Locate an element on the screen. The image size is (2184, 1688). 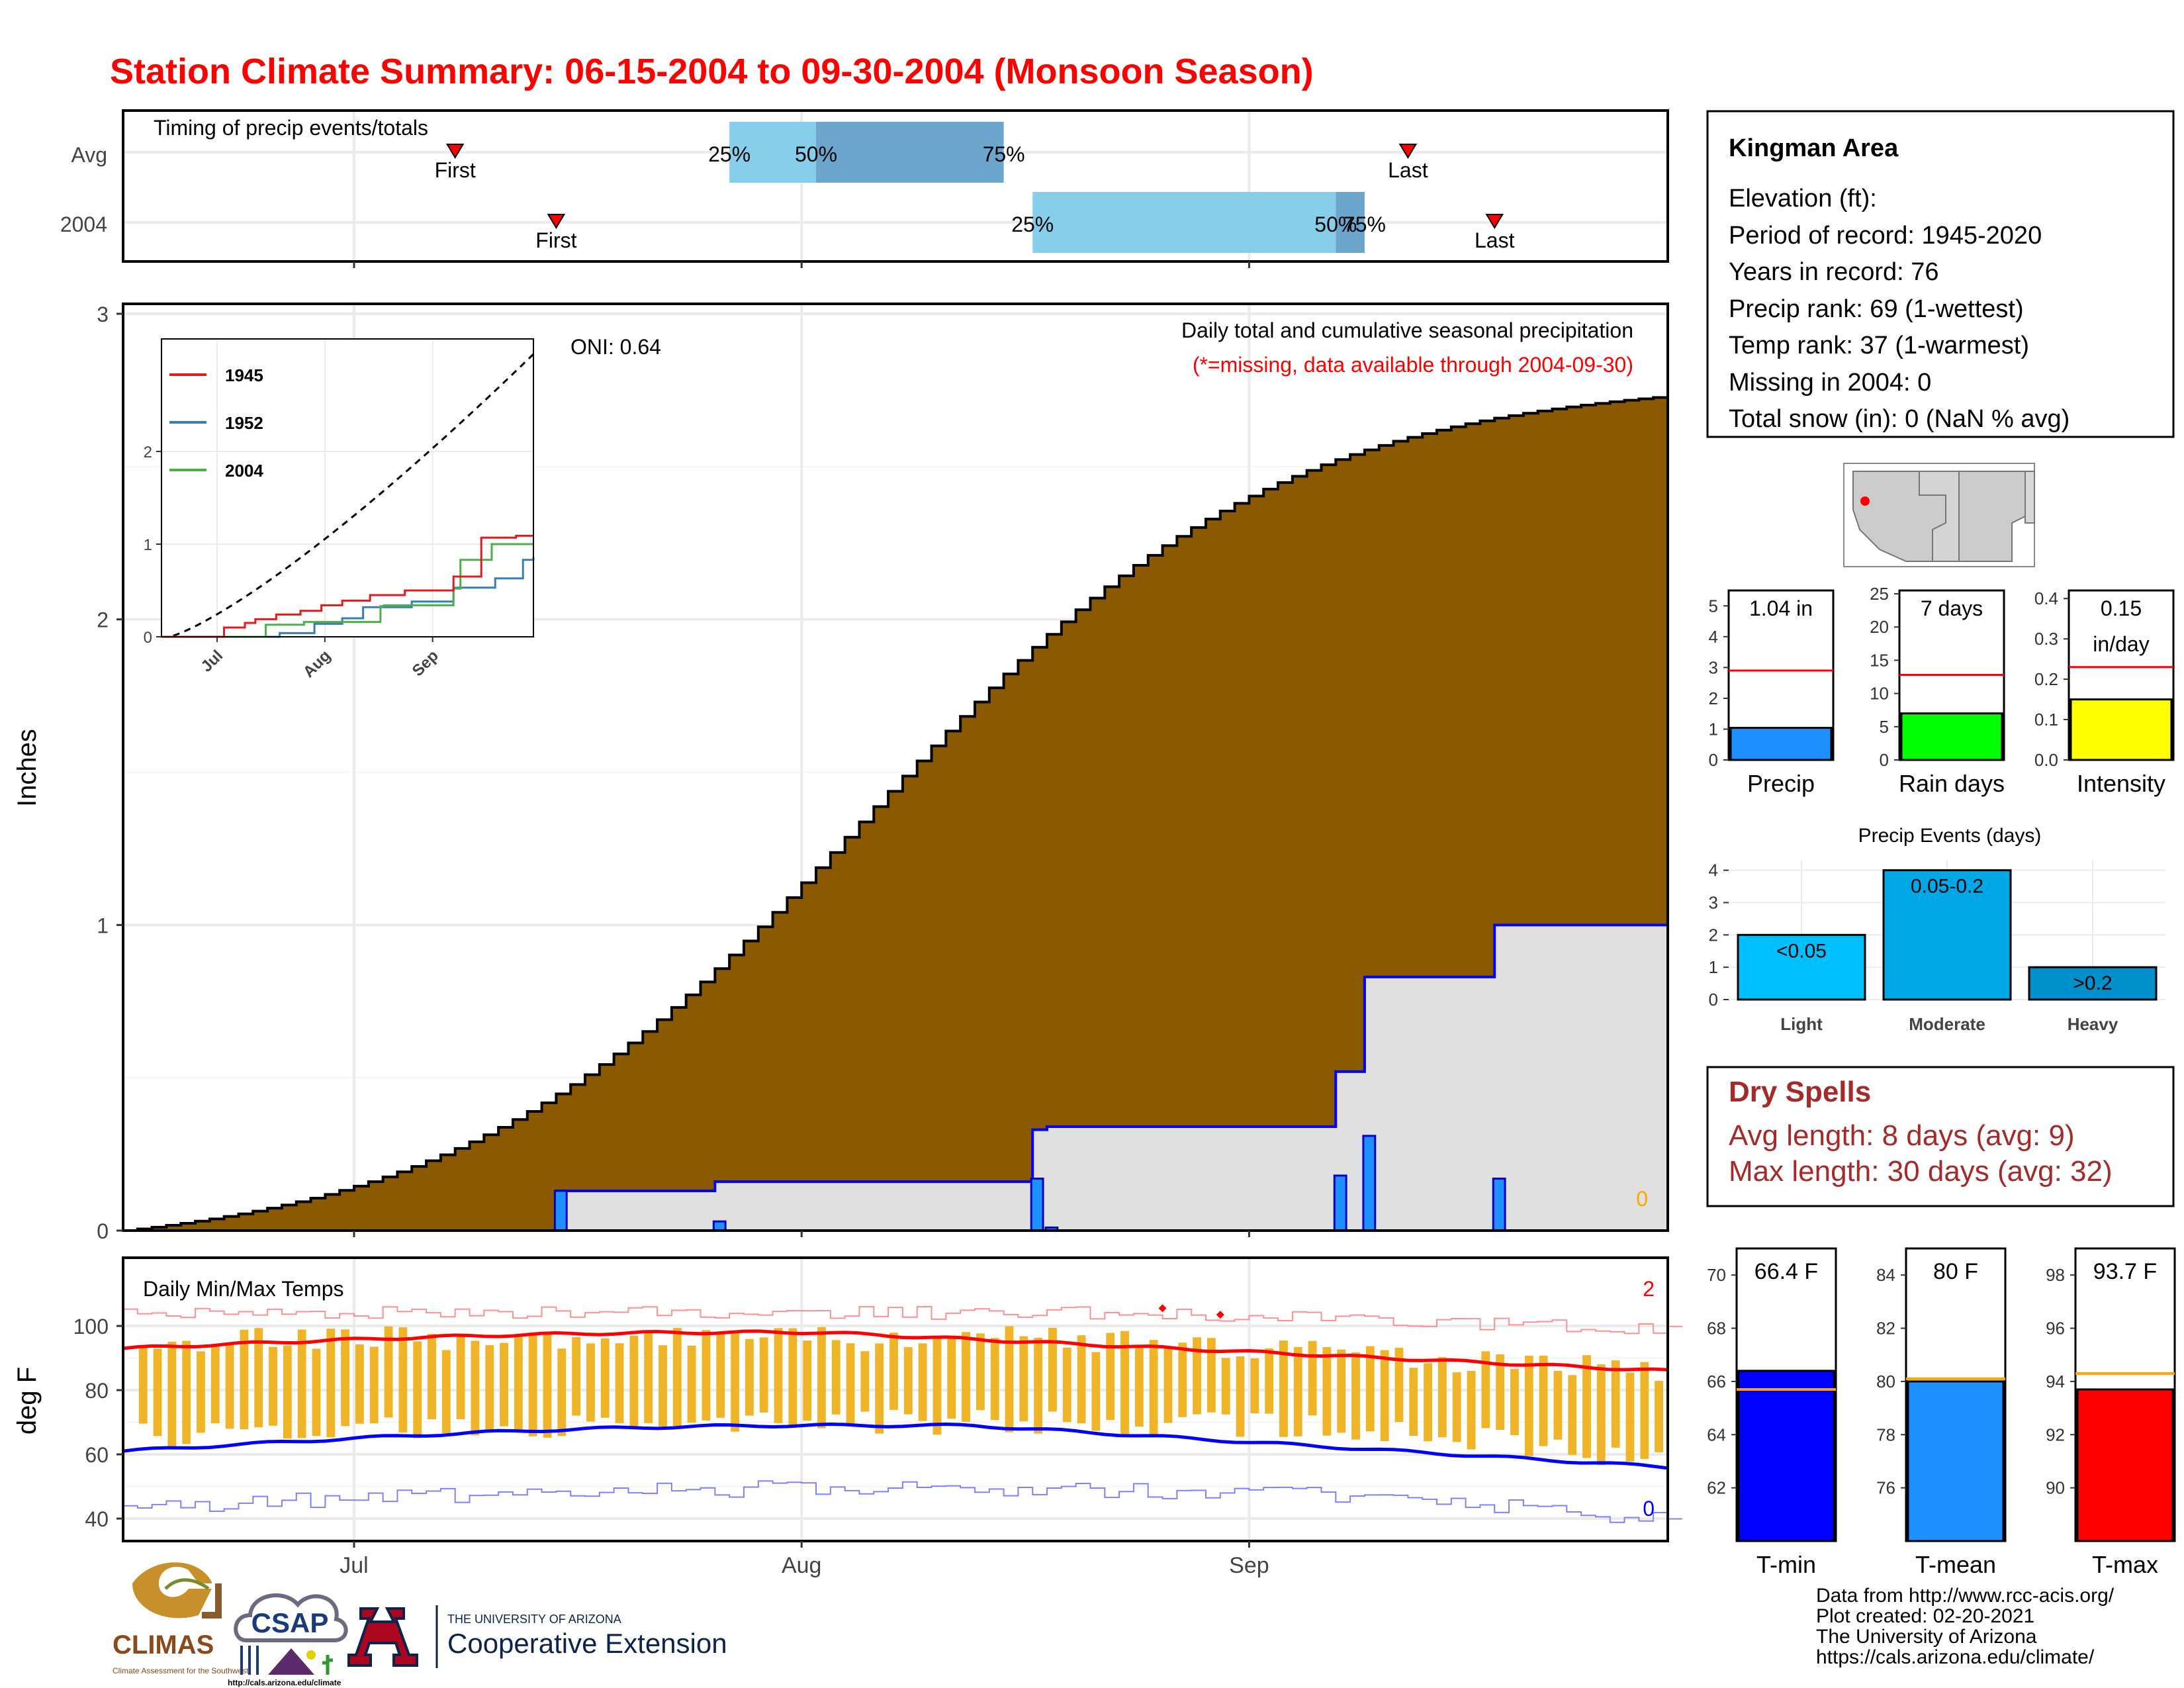
inset-legend-label: 1945 is located at coordinates (244, 375).